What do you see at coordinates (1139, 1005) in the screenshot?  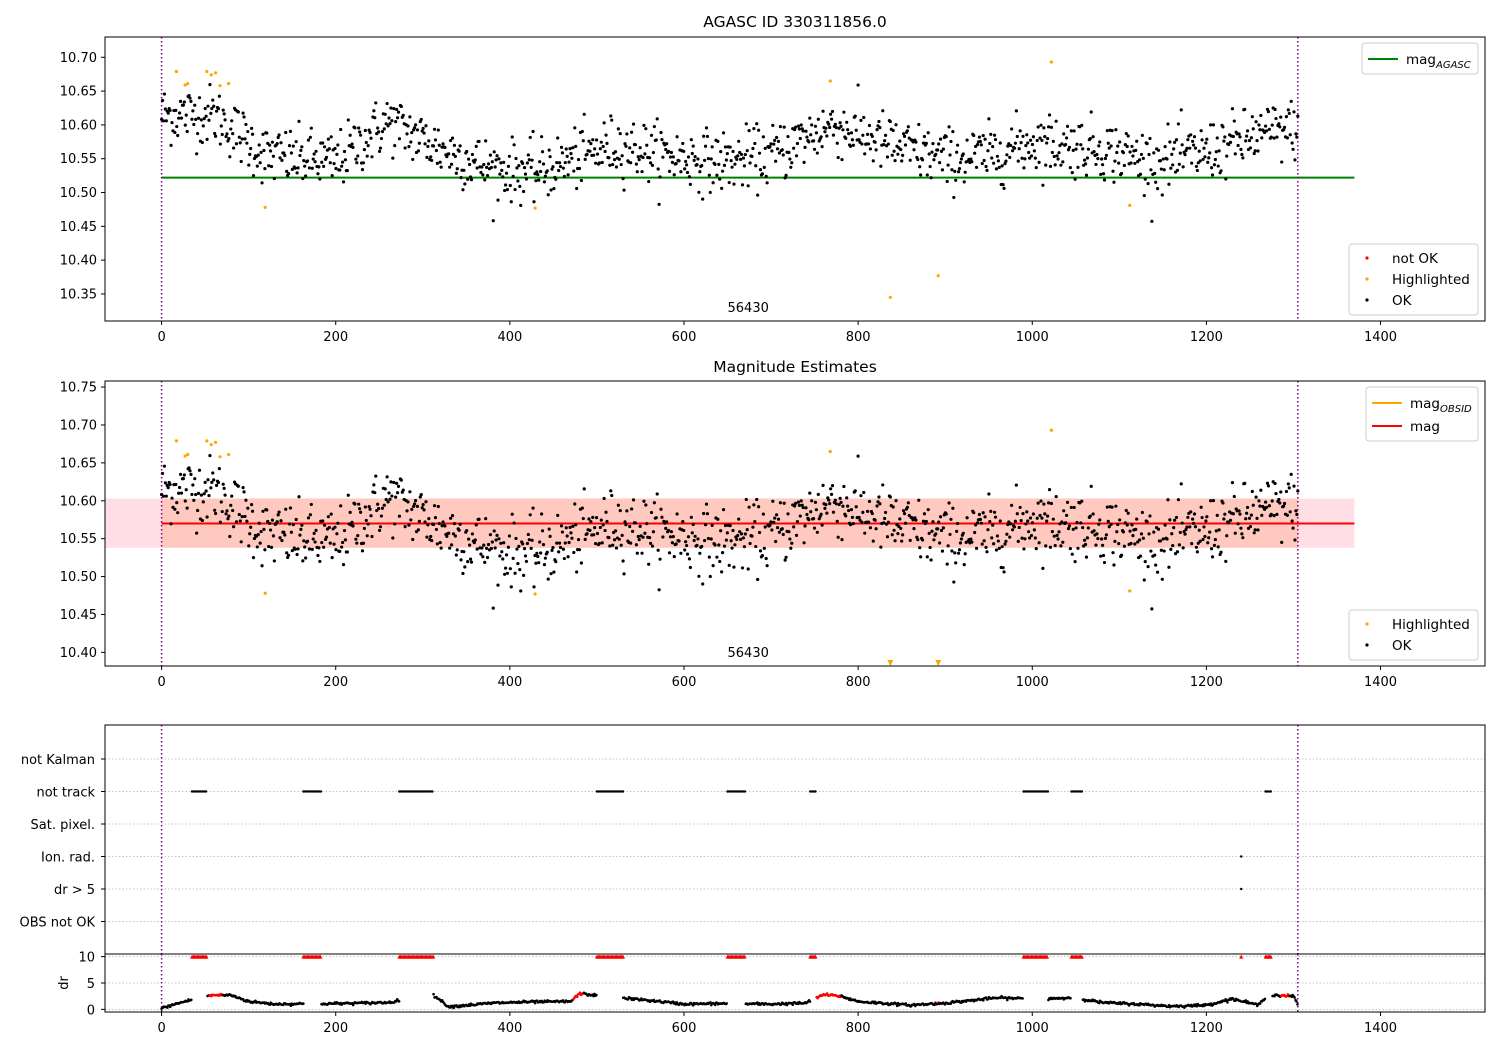 I see `dr-point` at bounding box center [1139, 1005].